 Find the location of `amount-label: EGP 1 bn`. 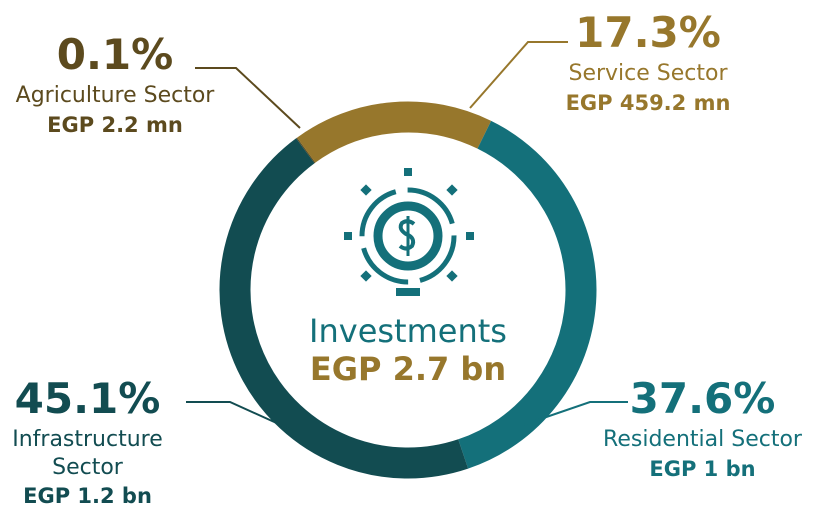

amount-label: EGP 1 bn is located at coordinates (702, 468).